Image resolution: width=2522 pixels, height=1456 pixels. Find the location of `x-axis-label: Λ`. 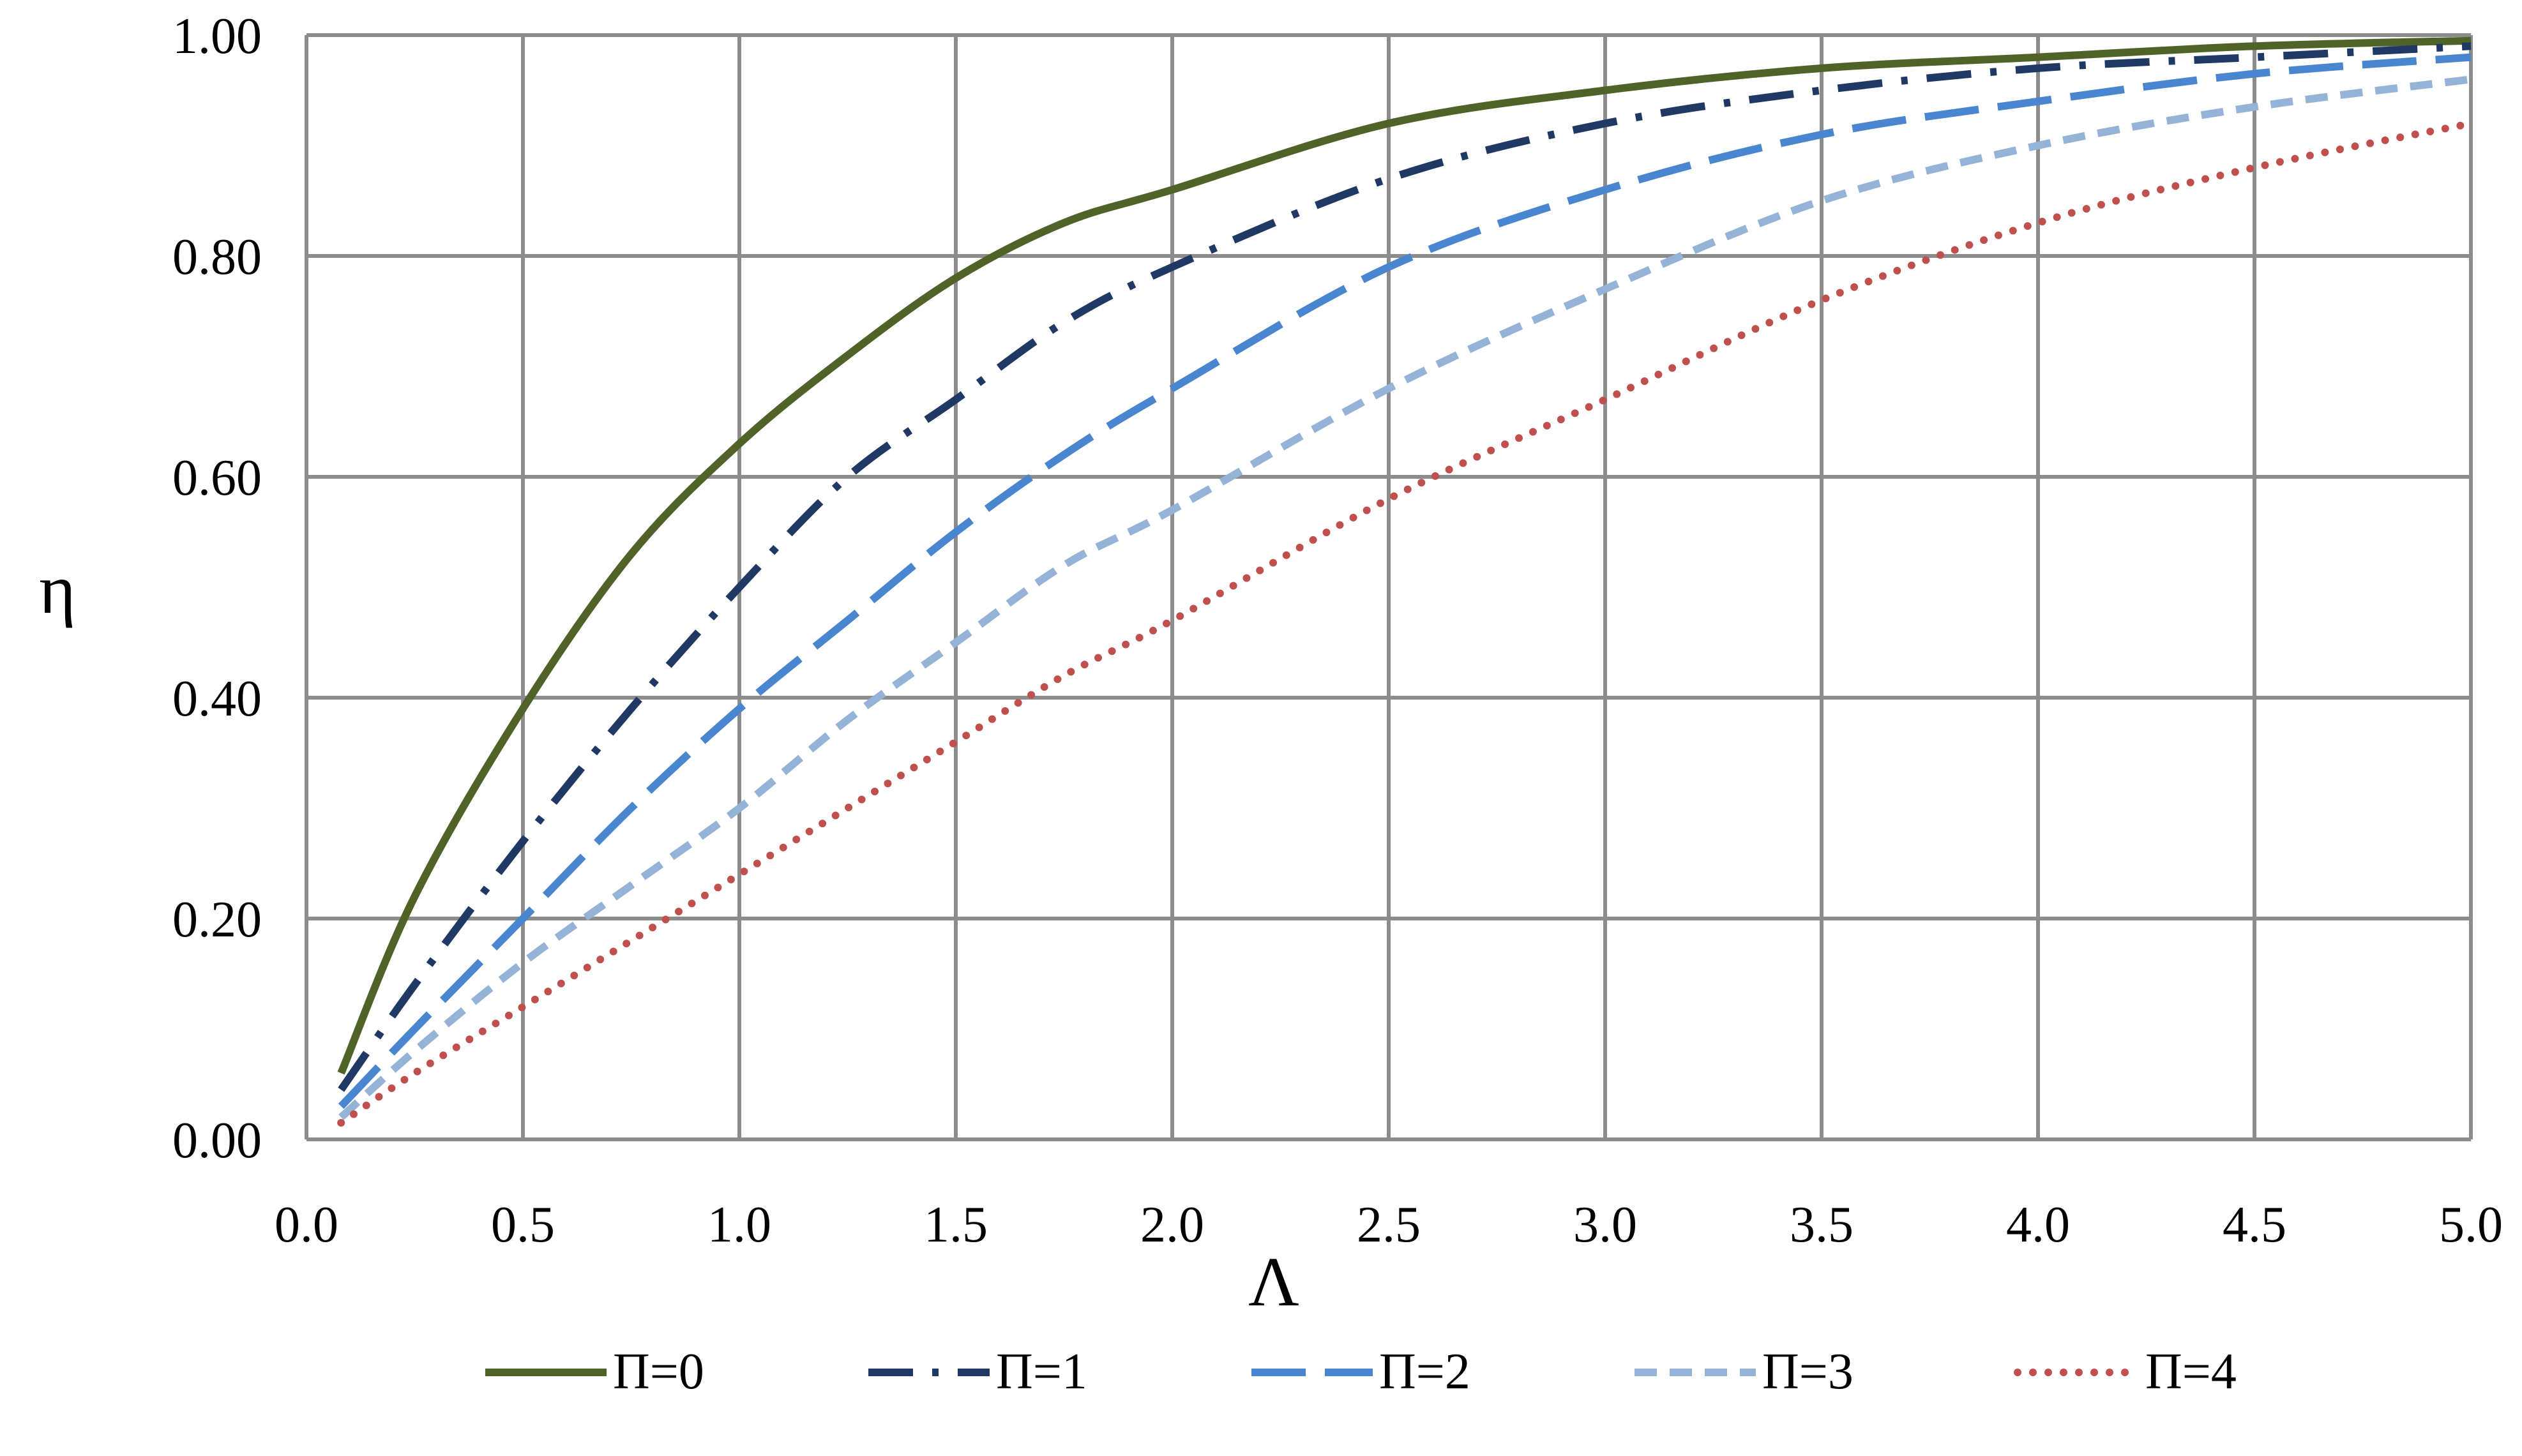

x-axis-label: Λ is located at coordinates (1273, 1282).